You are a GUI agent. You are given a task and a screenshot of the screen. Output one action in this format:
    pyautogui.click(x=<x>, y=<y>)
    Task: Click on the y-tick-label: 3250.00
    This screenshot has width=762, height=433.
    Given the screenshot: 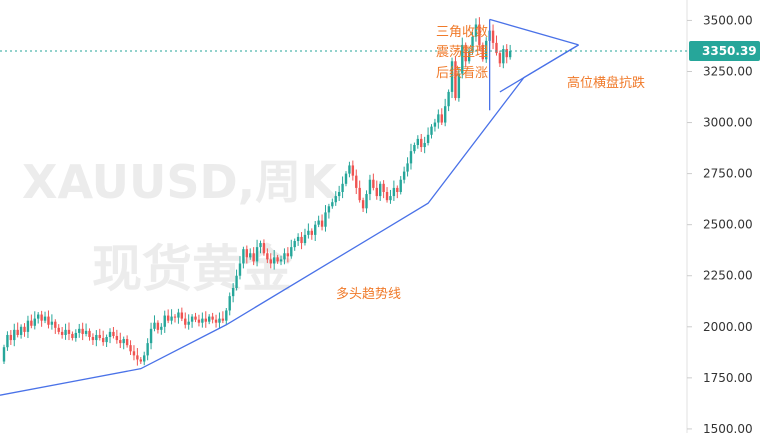 What is the action you would take?
    pyautogui.click(x=728, y=71)
    